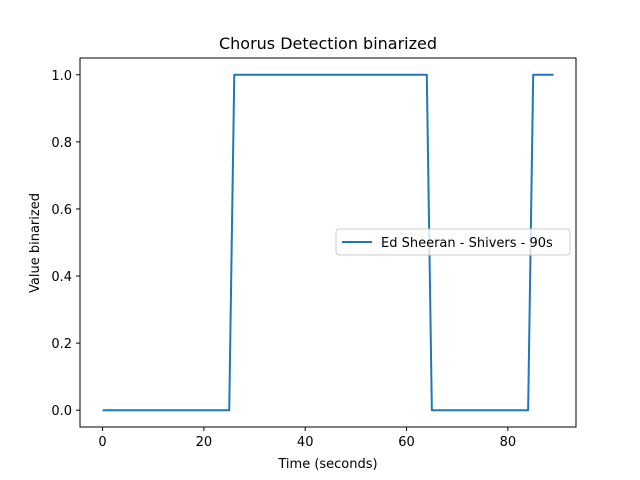  Describe the element at coordinates (35, 243) in the screenshot. I see `y-axis-label: Value binarized` at that location.